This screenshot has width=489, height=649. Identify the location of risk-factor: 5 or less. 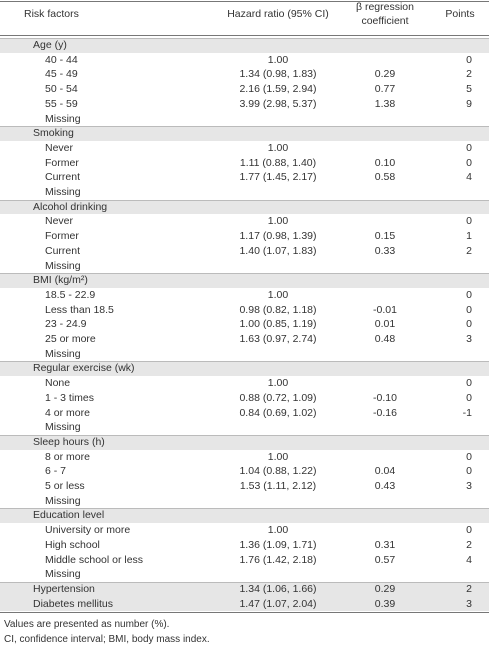
(65, 486).